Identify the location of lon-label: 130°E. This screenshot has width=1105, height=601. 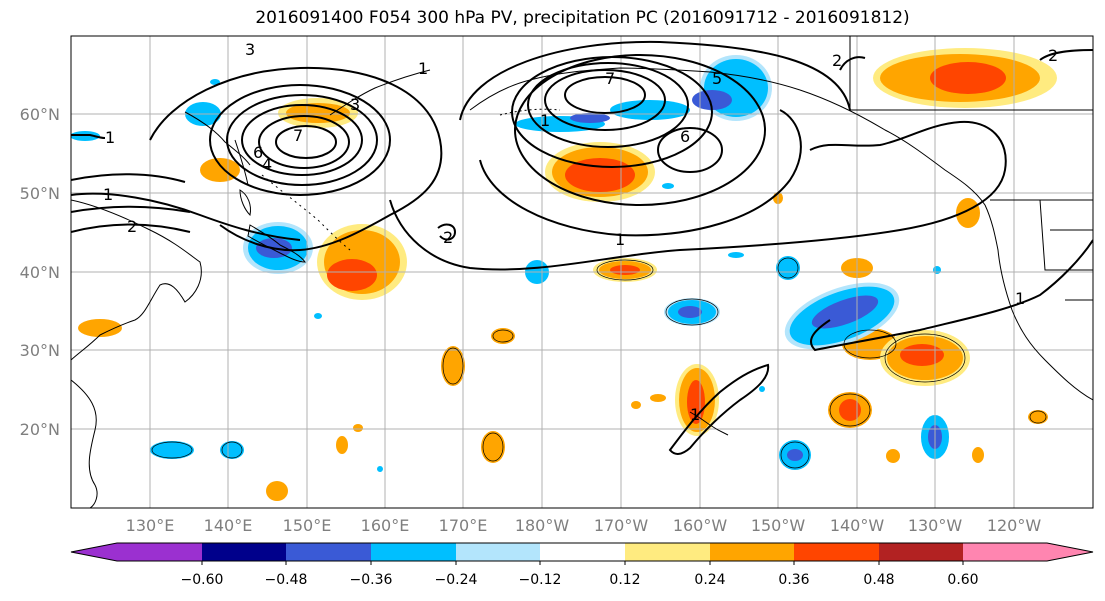
(150, 525).